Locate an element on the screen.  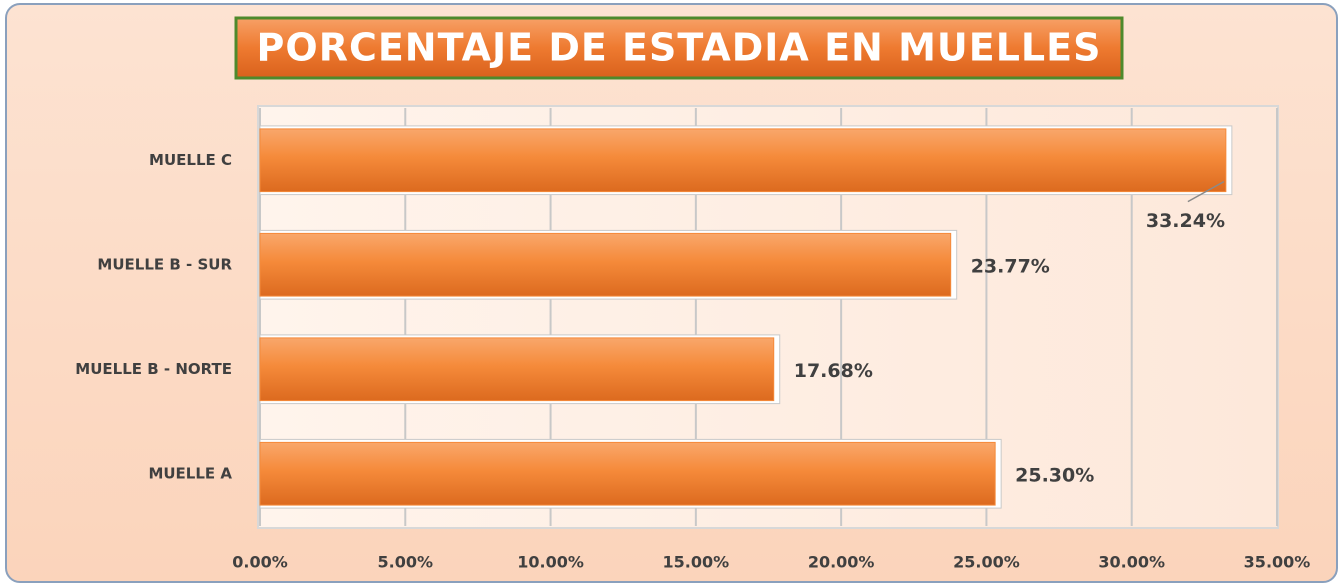
x-tick-label: 15.00% is located at coordinates (696, 562).